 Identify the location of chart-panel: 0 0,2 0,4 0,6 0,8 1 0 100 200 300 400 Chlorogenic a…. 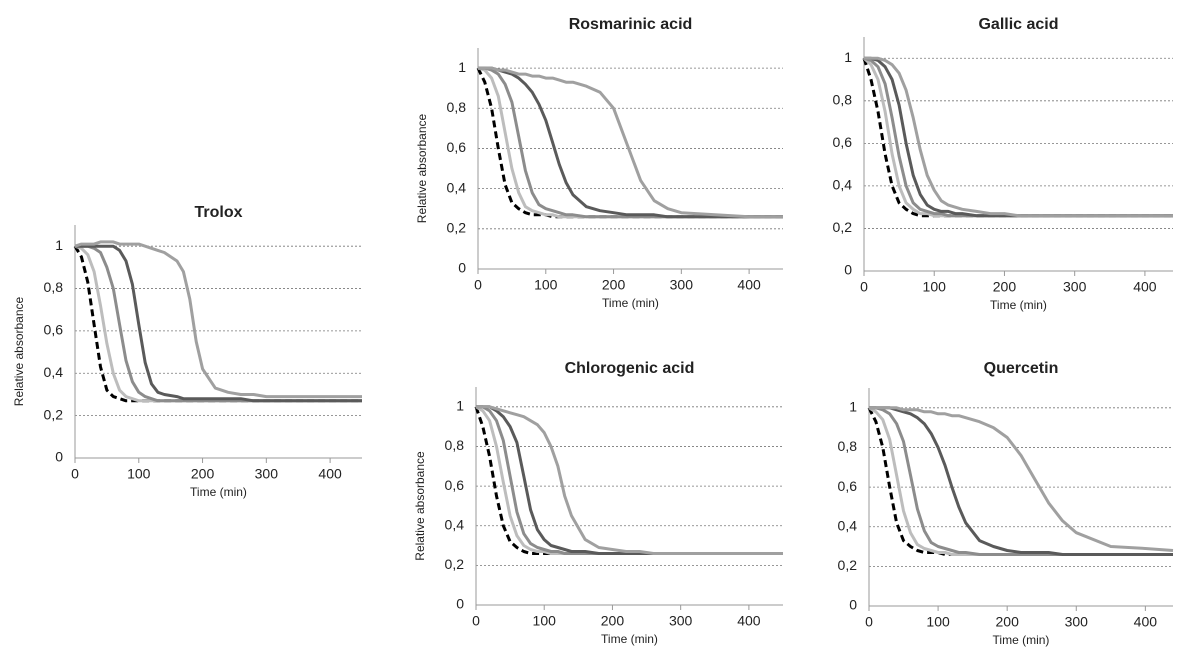
(598, 503).